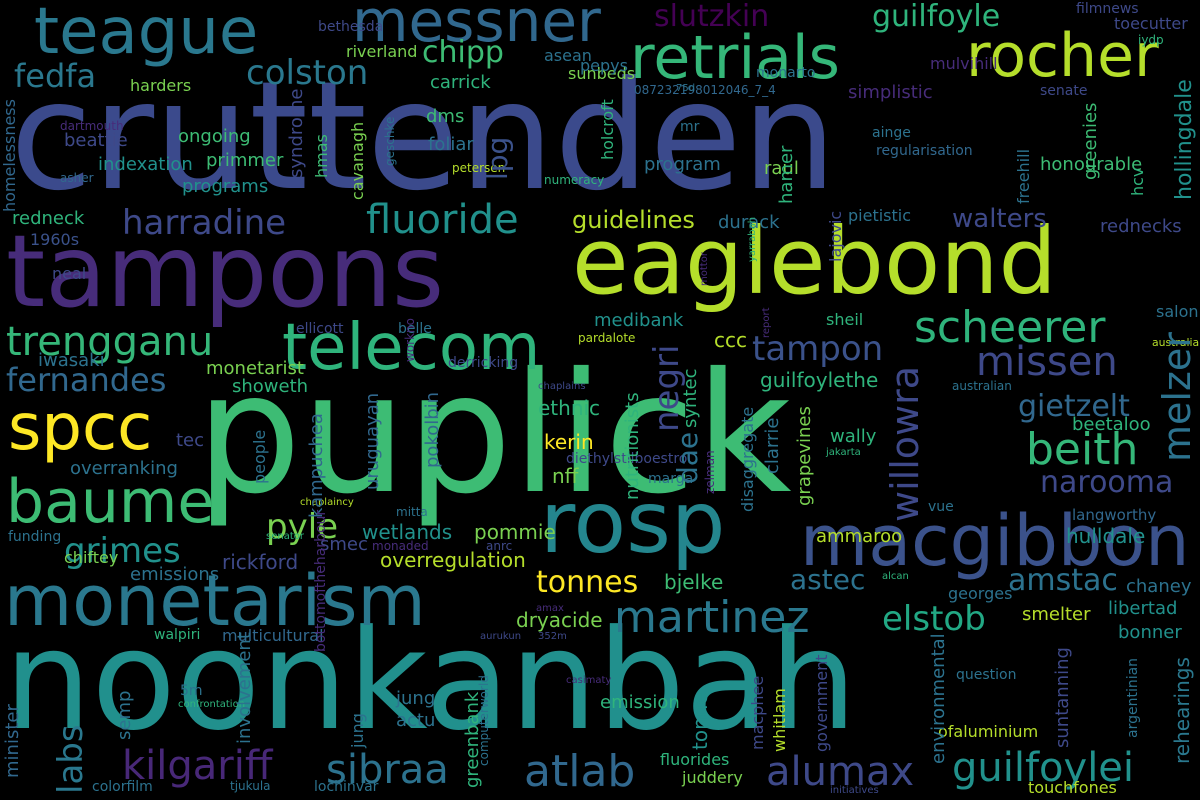  What do you see at coordinates (845, 319) in the screenshot?
I see `word-numeracy: sheil` at bounding box center [845, 319].